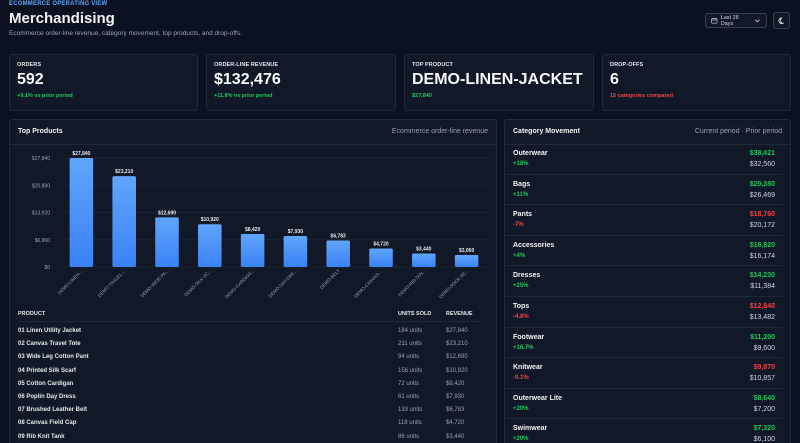  What do you see at coordinates (50, 331) in the screenshot?
I see `product-name: 01 Linen Utility Jacket` at bounding box center [50, 331].